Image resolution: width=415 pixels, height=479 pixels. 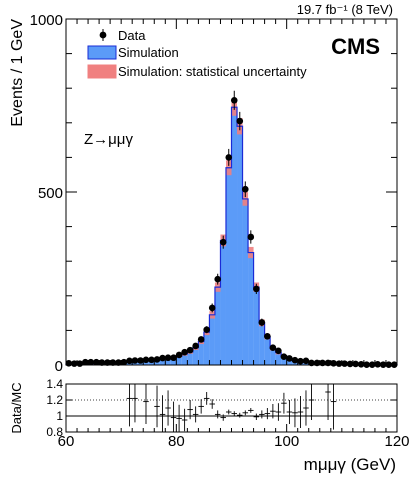 I want to click on process-label: Z→μμγ, so click(x=108, y=139).